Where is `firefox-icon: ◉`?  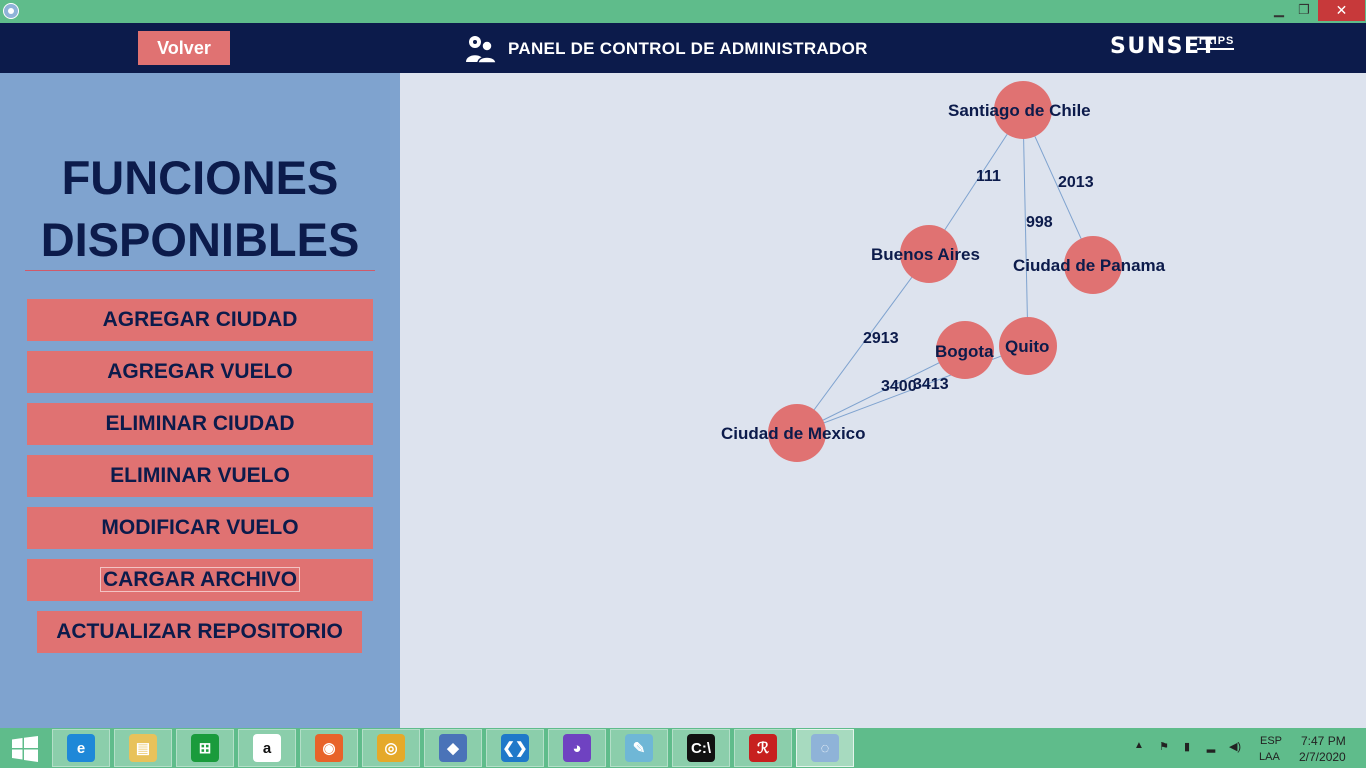
firefox-icon: ◉ is located at coordinates (329, 748).